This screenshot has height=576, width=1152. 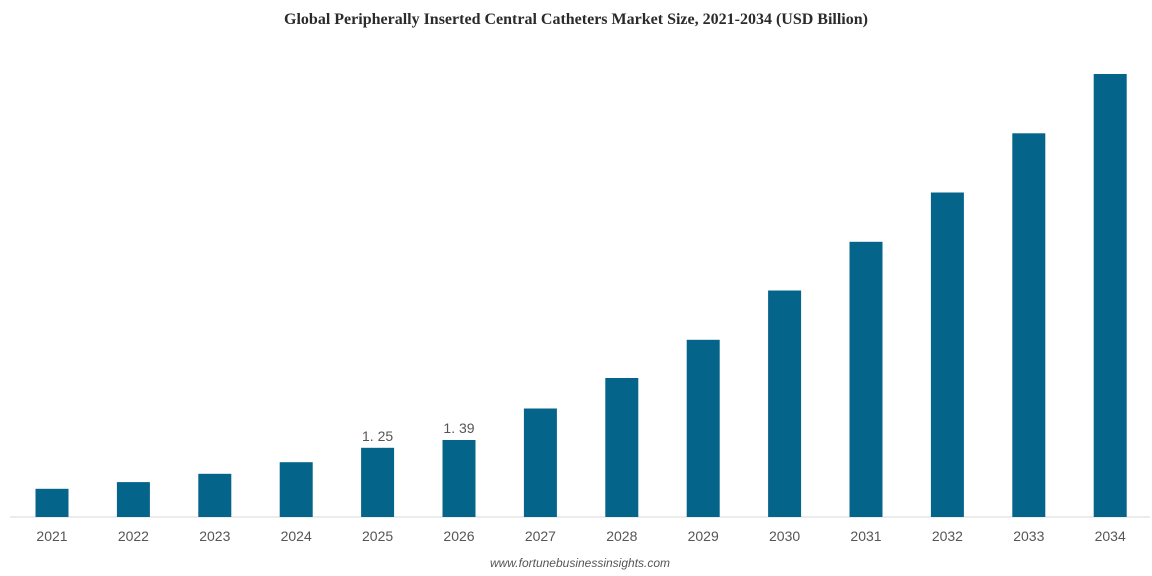 I want to click on bar-2034, so click(x=1110, y=295).